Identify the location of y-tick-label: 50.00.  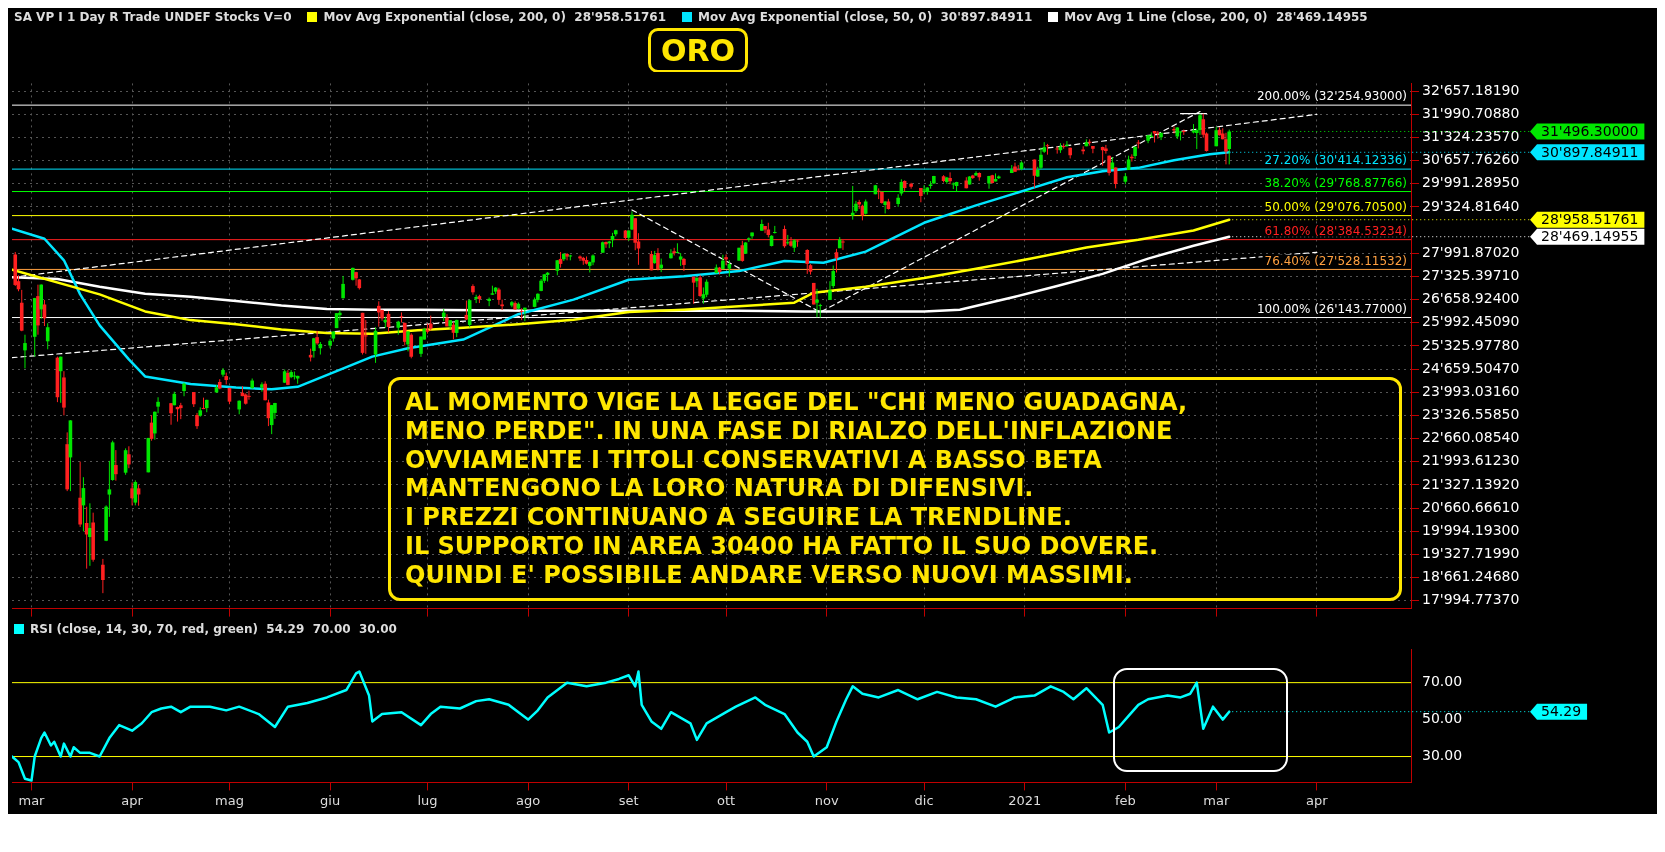
(1442, 718).